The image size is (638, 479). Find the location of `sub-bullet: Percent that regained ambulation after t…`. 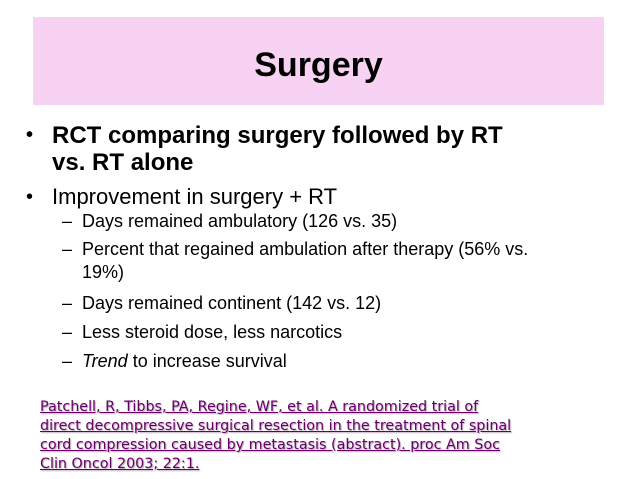

sub-bullet: Percent that regained ambulation after t… is located at coordinates (337, 261).